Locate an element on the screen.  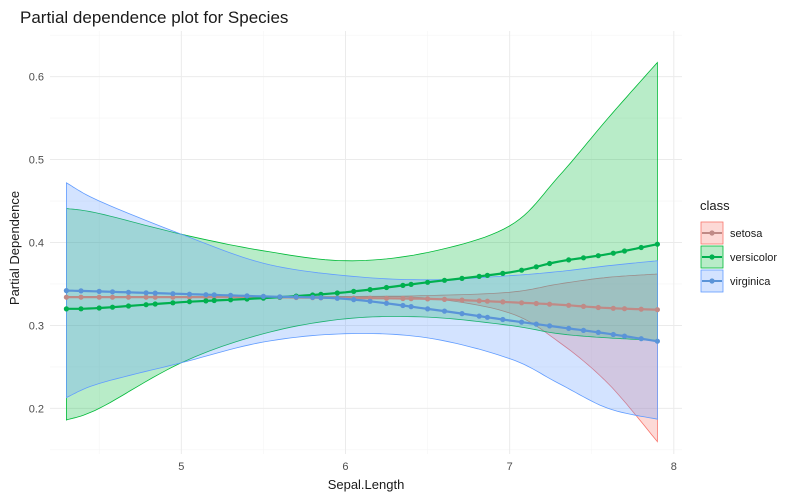
y-axis-ticks: 0.2 0.3 0.4 0.5 0.6 is located at coordinates (36, 244).